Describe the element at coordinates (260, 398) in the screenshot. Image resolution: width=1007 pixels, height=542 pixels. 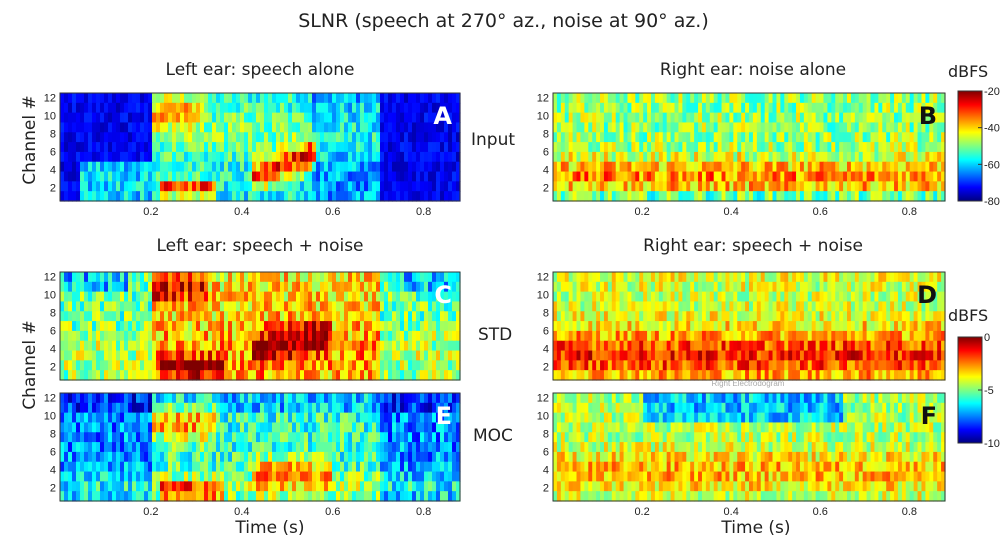
I see `heatmap-row-ch12` at that location.